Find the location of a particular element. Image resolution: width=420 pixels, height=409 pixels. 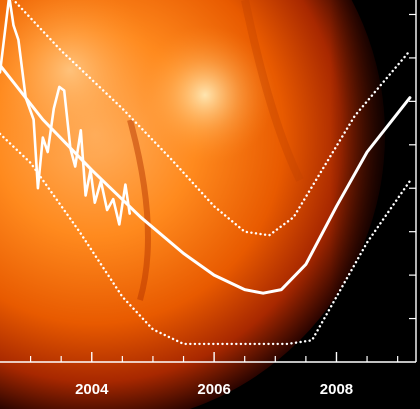

x-tick-label: 2006 is located at coordinates (213, 389).